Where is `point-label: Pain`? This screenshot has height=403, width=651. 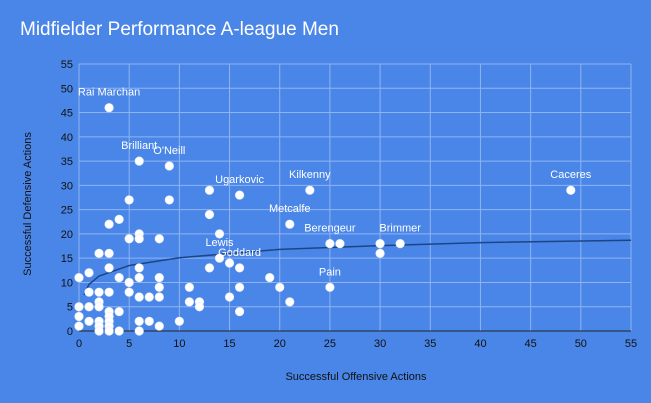
point-label: Pain is located at coordinates (330, 272).